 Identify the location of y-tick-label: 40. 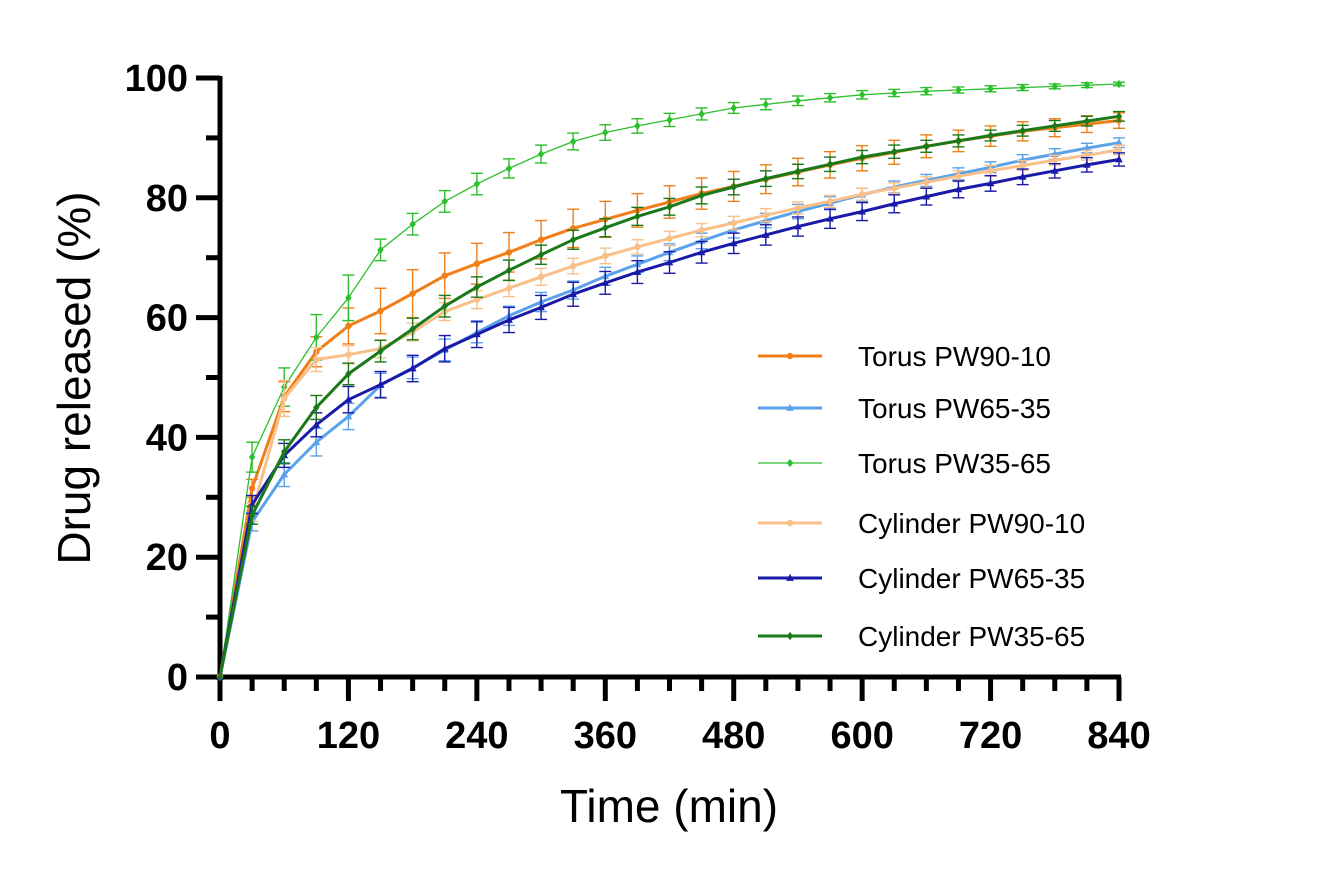
(167, 438).